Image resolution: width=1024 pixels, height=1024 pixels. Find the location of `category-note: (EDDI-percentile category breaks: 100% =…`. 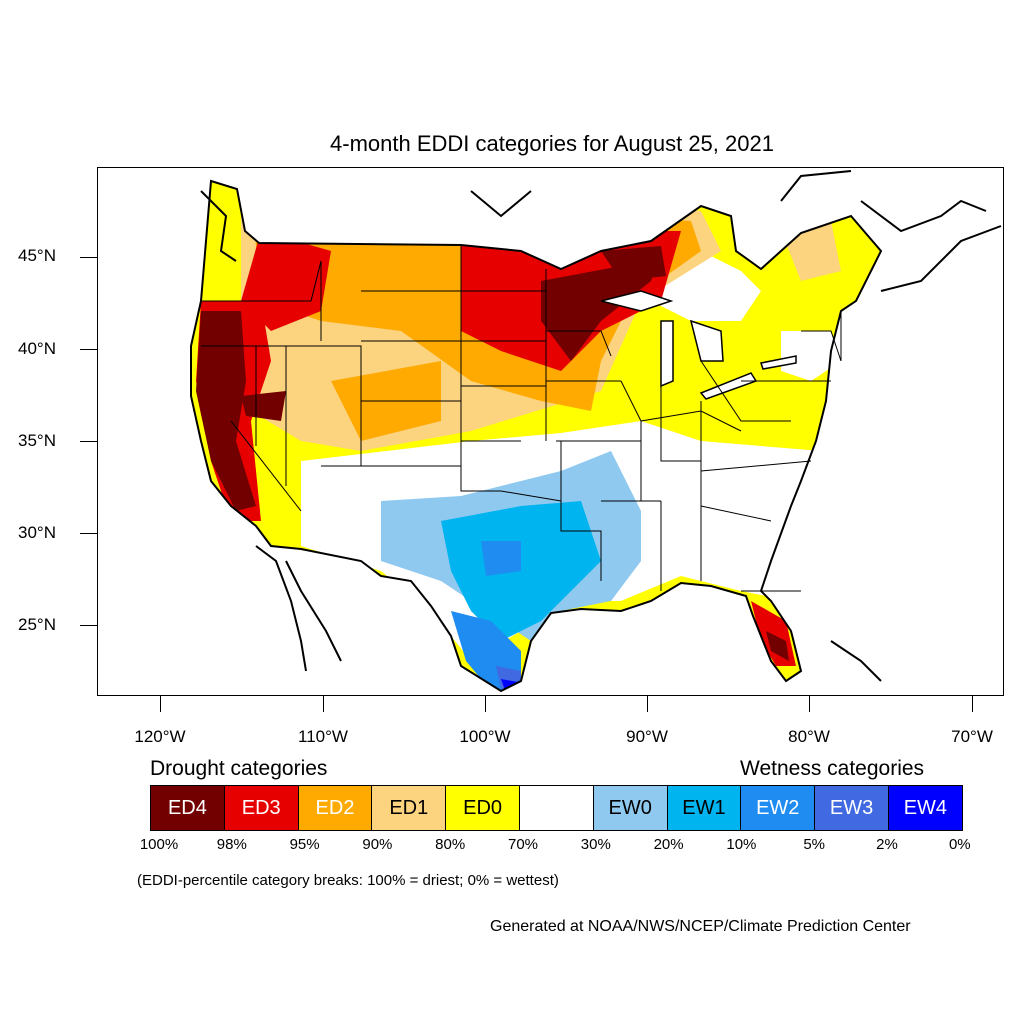

category-note: (EDDI-percentile category breaks: 100% =… is located at coordinates (348, 880).